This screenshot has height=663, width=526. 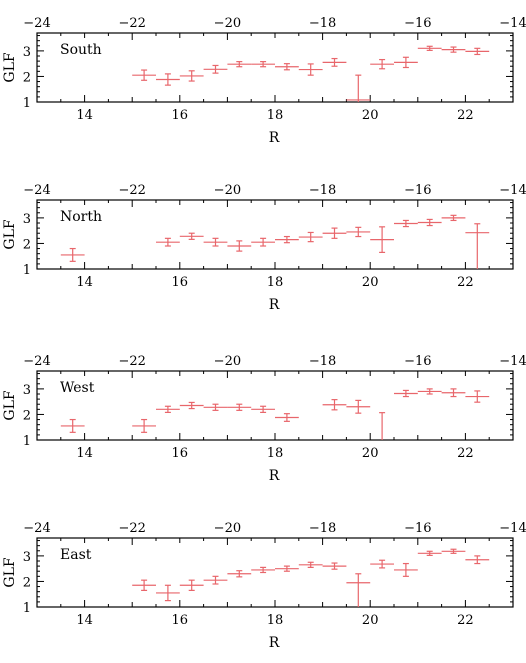 What do you see at coordinates (77, 388) in the screenshot?
I see `panel-label: West` at bounding box center [77, 388].